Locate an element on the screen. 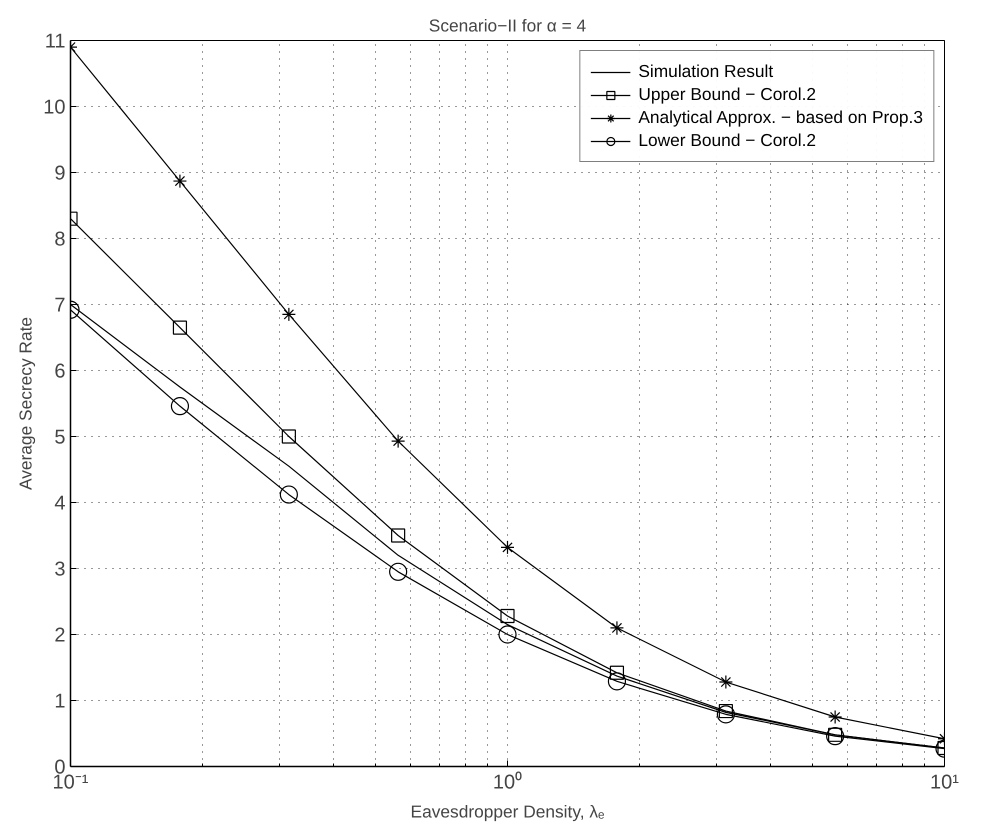 The width and height of the screenshot is (984, 826). x-tick-label: 10⁰ is located at coordinates (507, 782).